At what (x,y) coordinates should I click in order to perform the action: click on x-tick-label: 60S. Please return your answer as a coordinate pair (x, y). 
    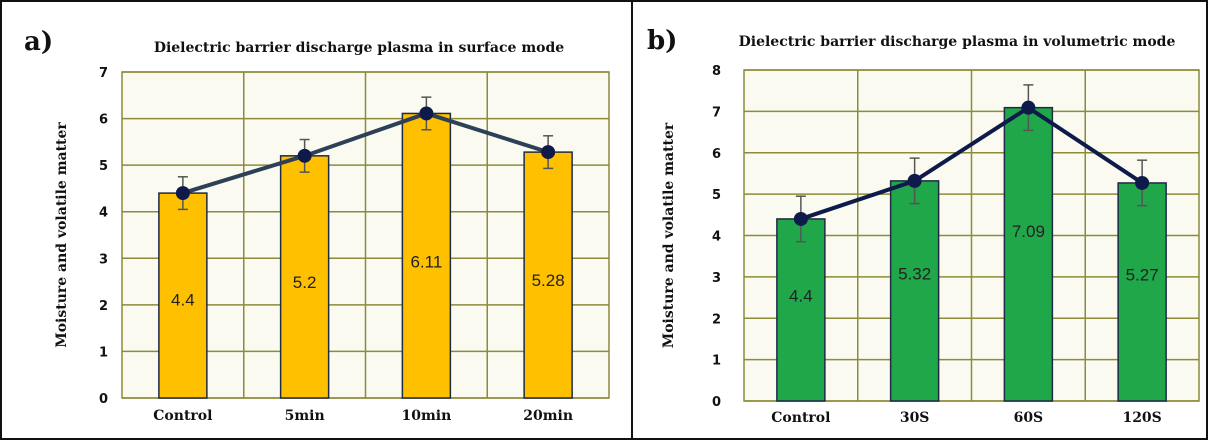
    Looking at the image, I should click on (1029, 418).